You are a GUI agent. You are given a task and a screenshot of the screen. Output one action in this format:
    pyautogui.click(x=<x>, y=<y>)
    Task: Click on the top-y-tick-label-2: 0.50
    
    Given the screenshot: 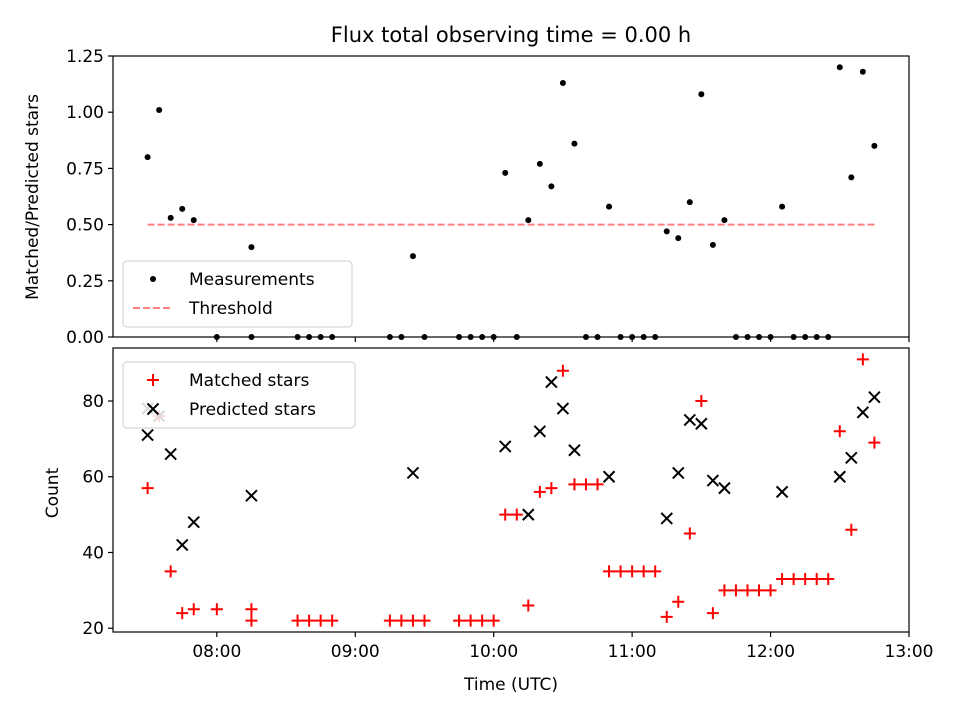 What is the action you would take?
    pyautogui.click(x=85, y=226)
    